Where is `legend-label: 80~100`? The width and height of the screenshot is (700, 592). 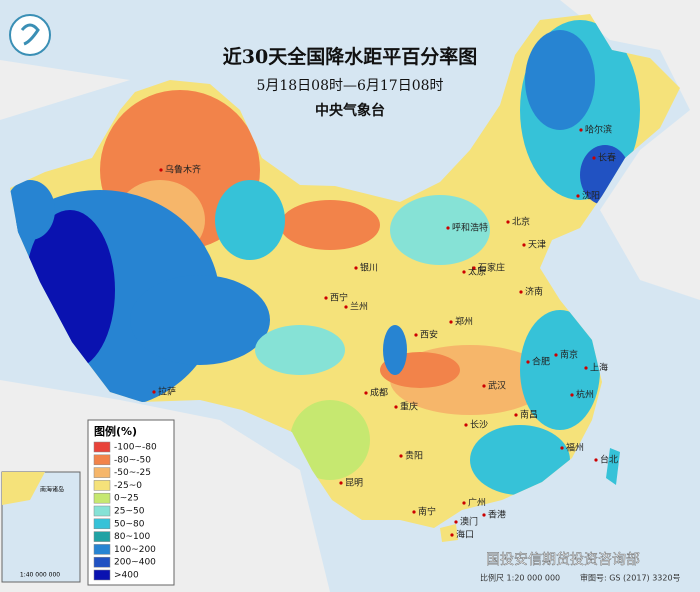
legend-label: 80~100 is located at coordinates (132, 537).